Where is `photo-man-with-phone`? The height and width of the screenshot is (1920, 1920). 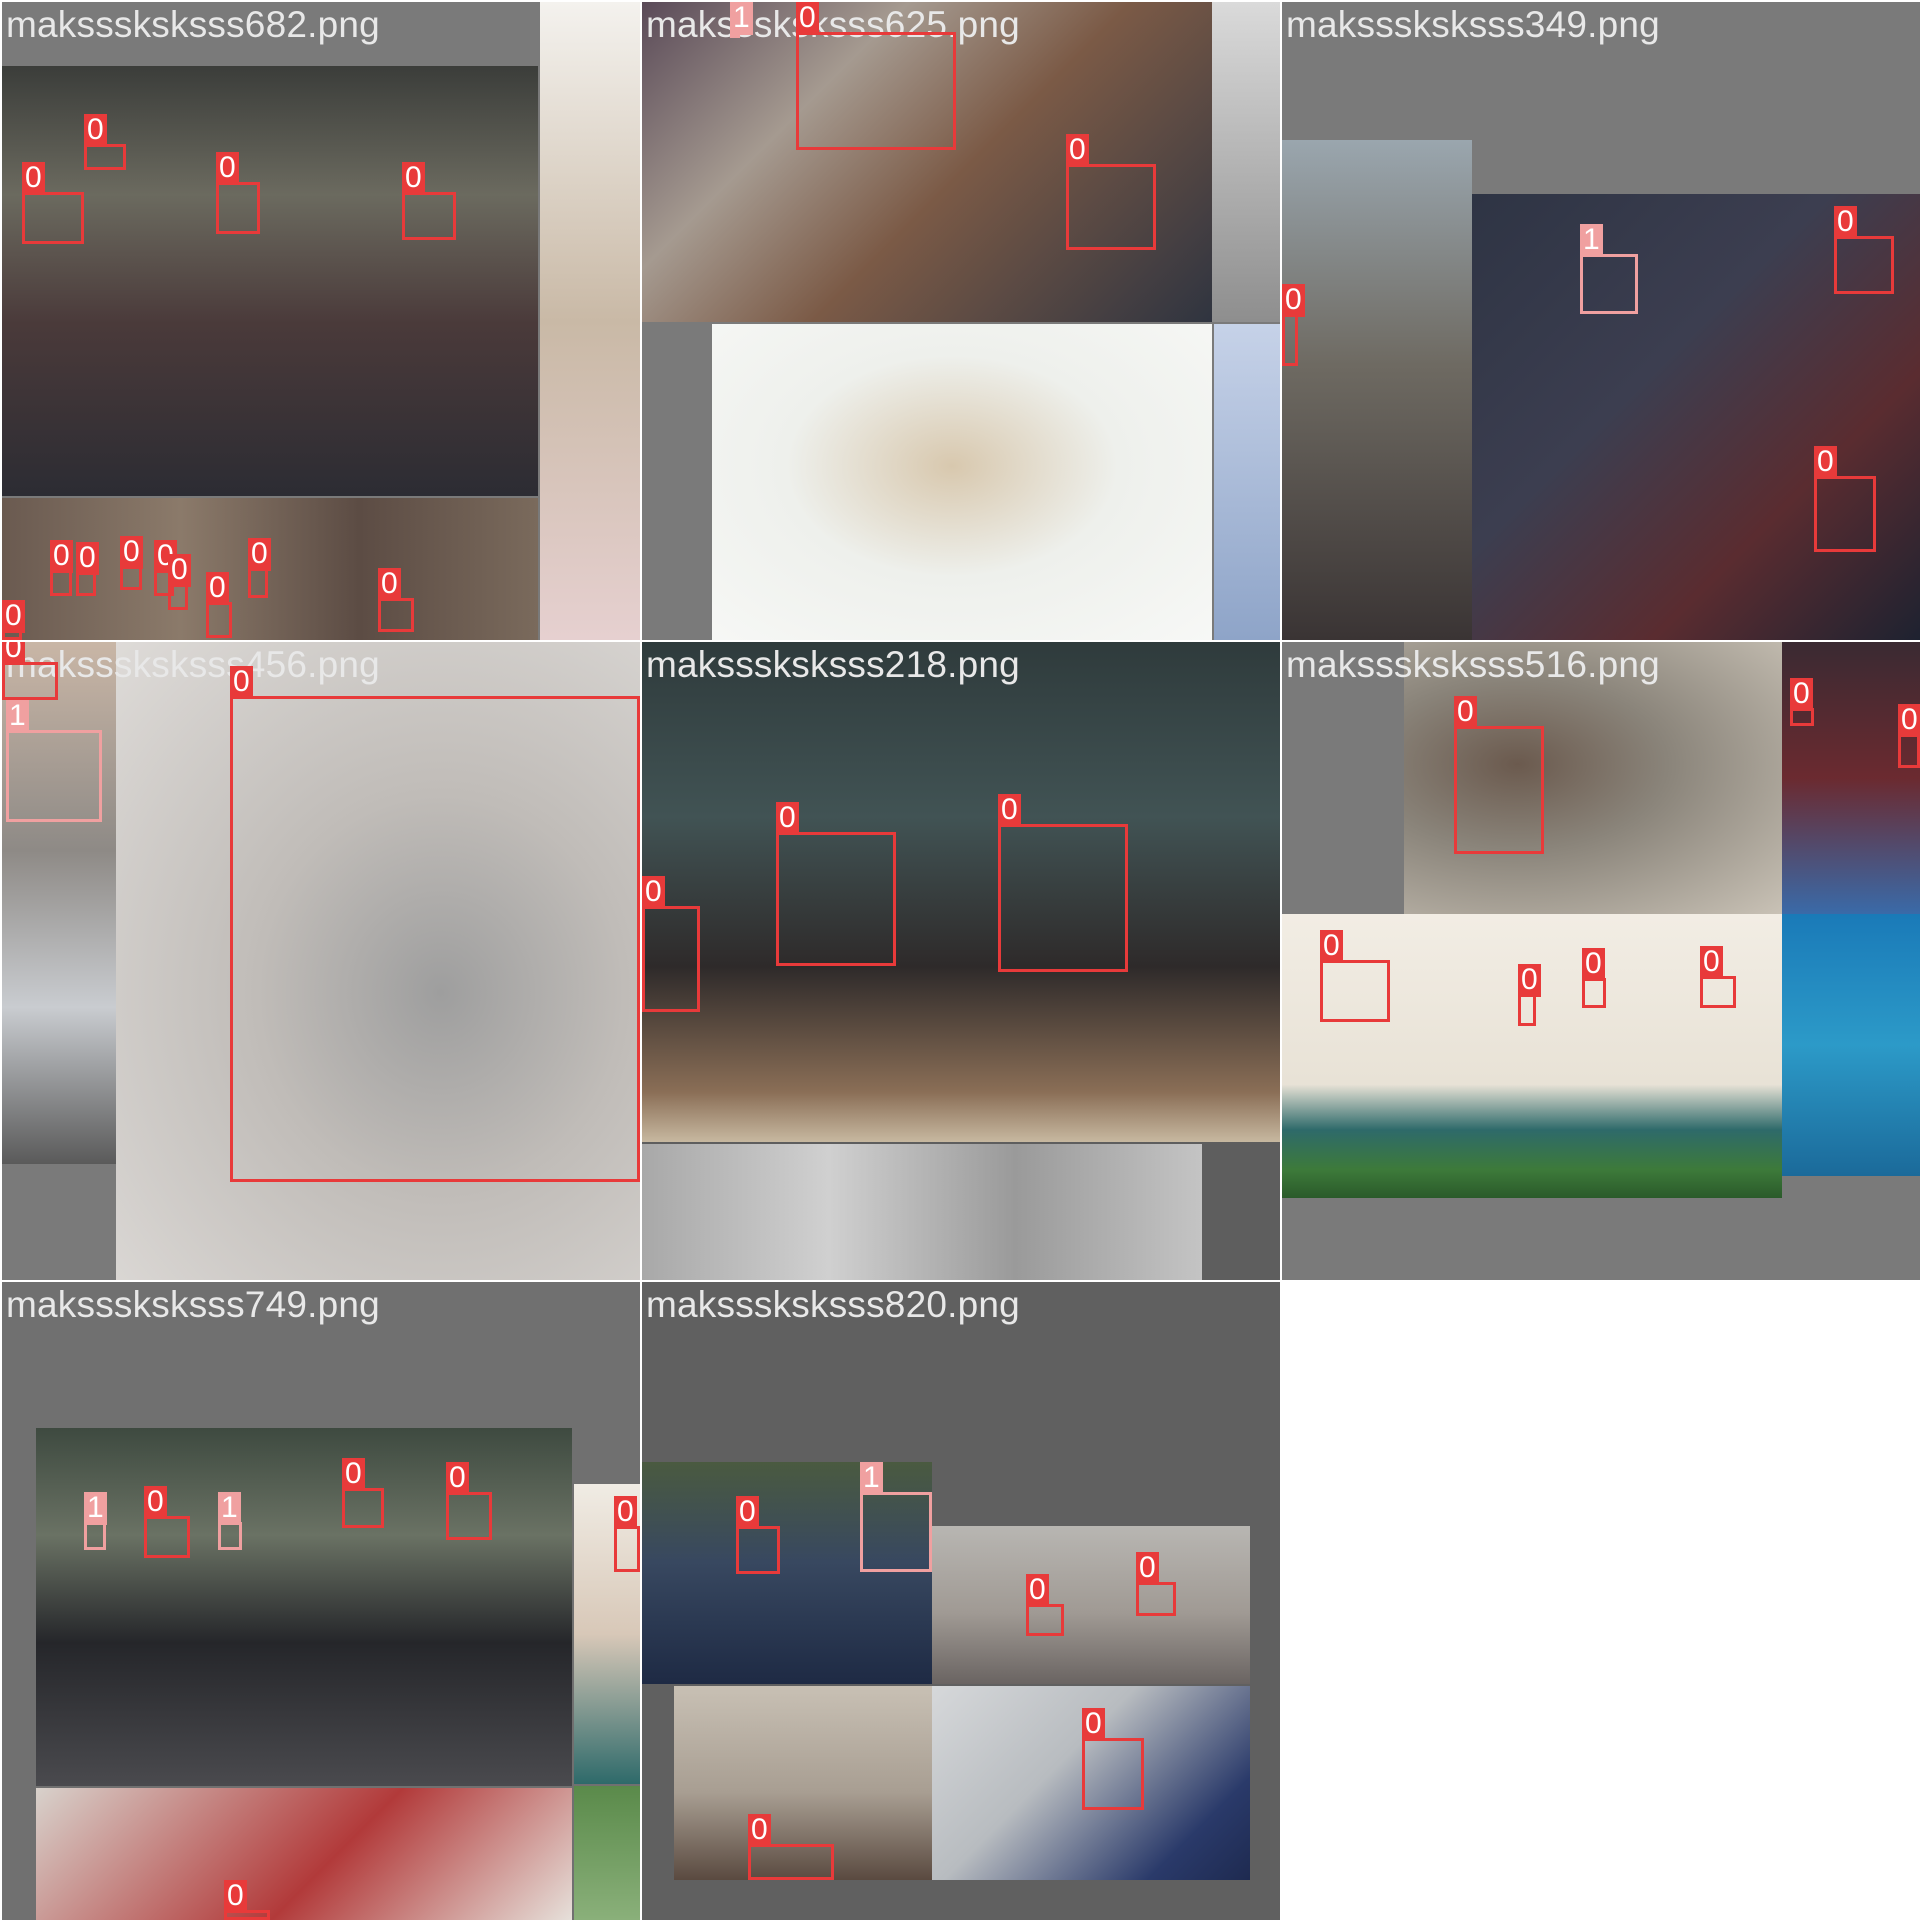
photo-man-with-phone is located at coordinates (1696, 417).